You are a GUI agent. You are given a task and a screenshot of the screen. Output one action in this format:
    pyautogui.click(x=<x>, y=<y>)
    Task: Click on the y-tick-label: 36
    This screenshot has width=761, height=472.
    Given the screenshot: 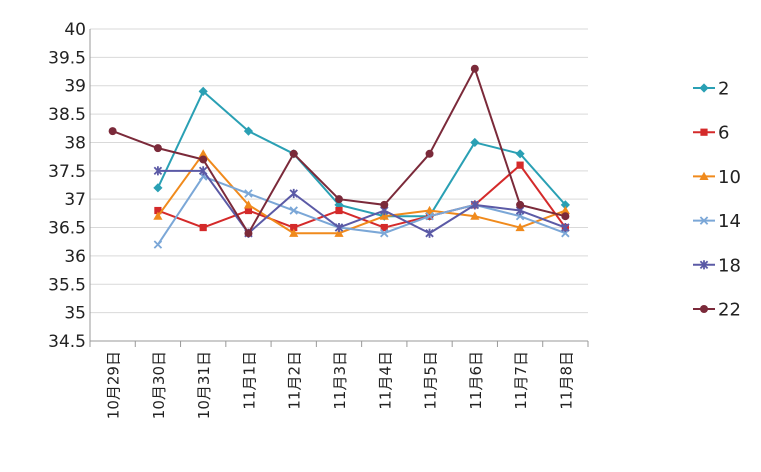 What is the action you would take?
    pyautogui.click(x=75, y=257)
    